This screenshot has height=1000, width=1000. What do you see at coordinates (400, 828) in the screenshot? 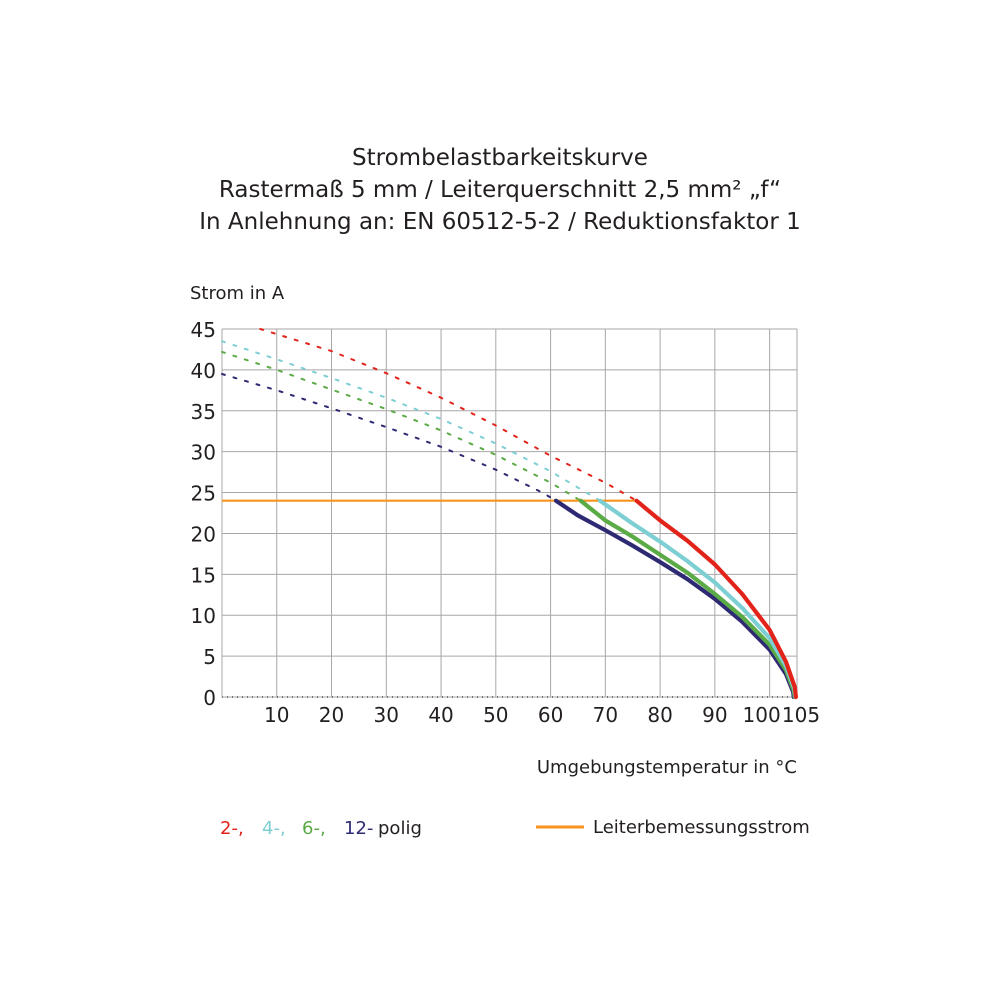
I see `legend-suffix: polig` at bounding box center [400, 828].